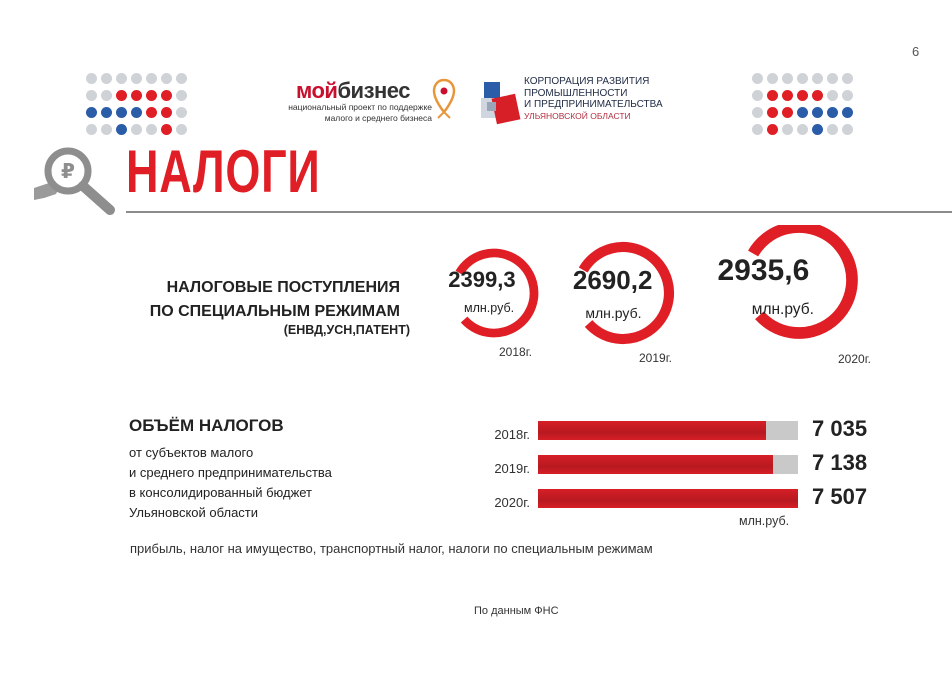 The width and height of the screenshot is (952, 673). I want to click on ring-value-label: 2690,2, so click(612, 280).